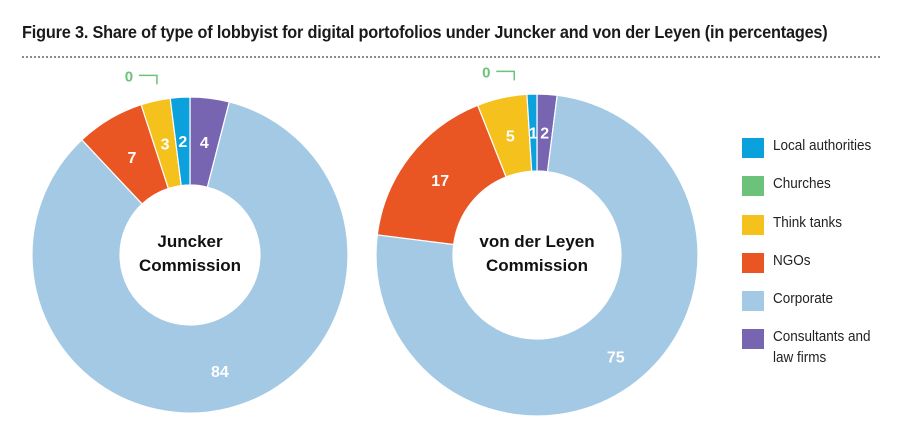 This screenshot has width=902, height=442. I want to click on legend-label: Churches, so click(802, 183).